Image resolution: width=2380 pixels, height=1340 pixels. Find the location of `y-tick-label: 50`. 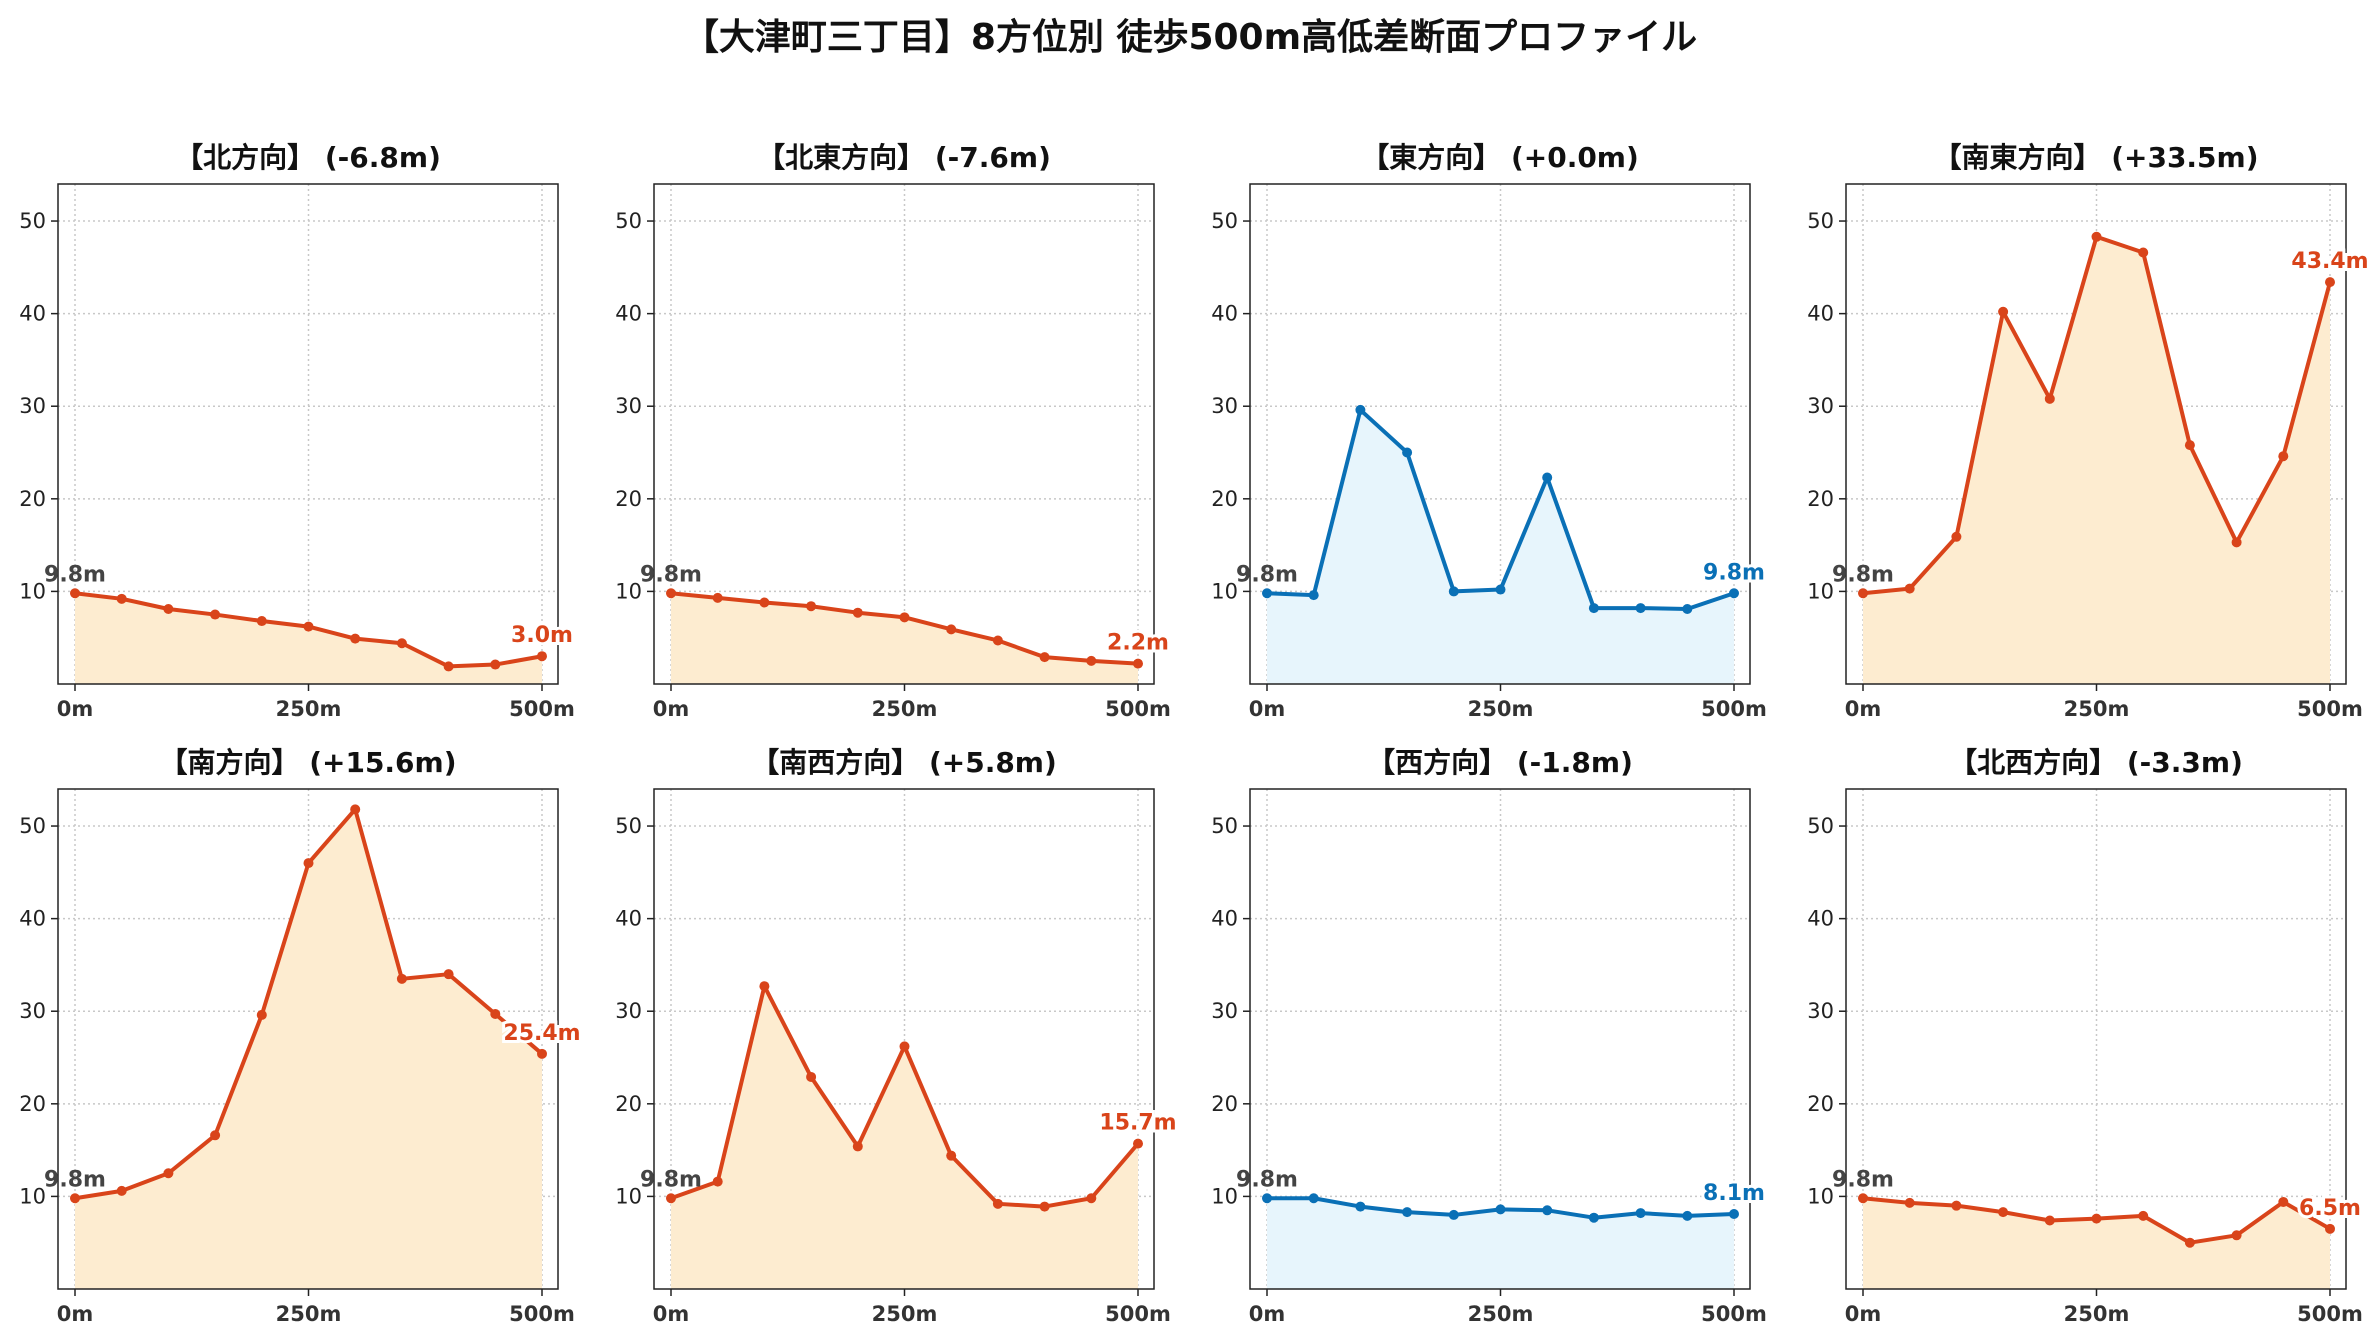

y-tick-label: 50 is located at coordinates (1820, 221).